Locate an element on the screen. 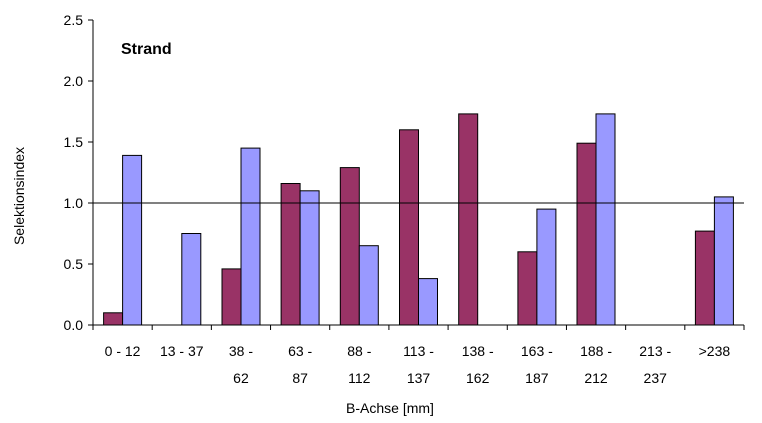 The width and height of the screenshot is (762, 423). x-tick-label: 138 -162 is located at coordinates (478, 364).